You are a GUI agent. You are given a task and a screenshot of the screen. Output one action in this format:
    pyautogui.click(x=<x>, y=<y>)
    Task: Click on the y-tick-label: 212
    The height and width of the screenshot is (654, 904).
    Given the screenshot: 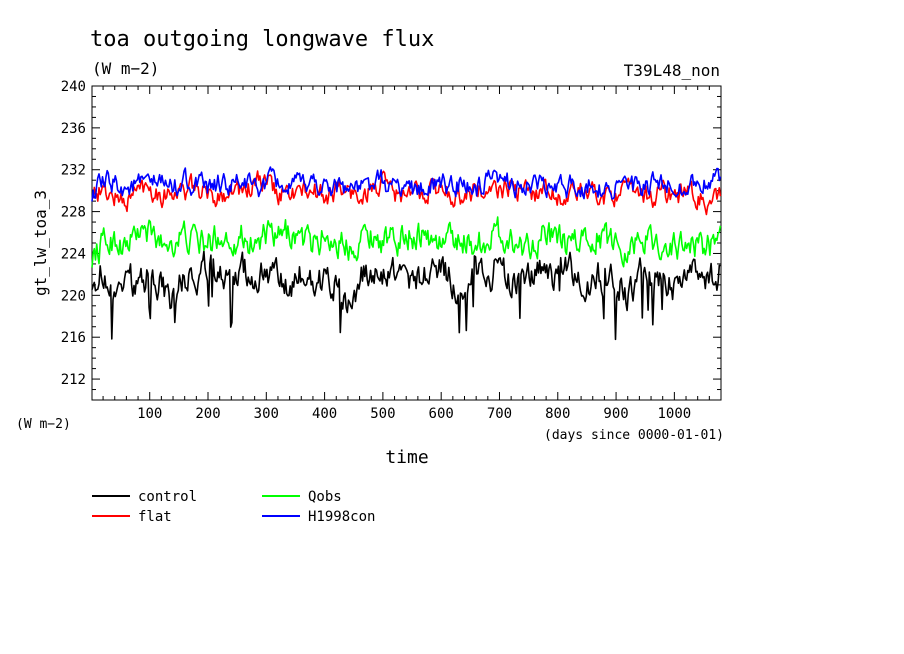 What is the action you would take?
    pyautogui.click(x=73, y=380)
    